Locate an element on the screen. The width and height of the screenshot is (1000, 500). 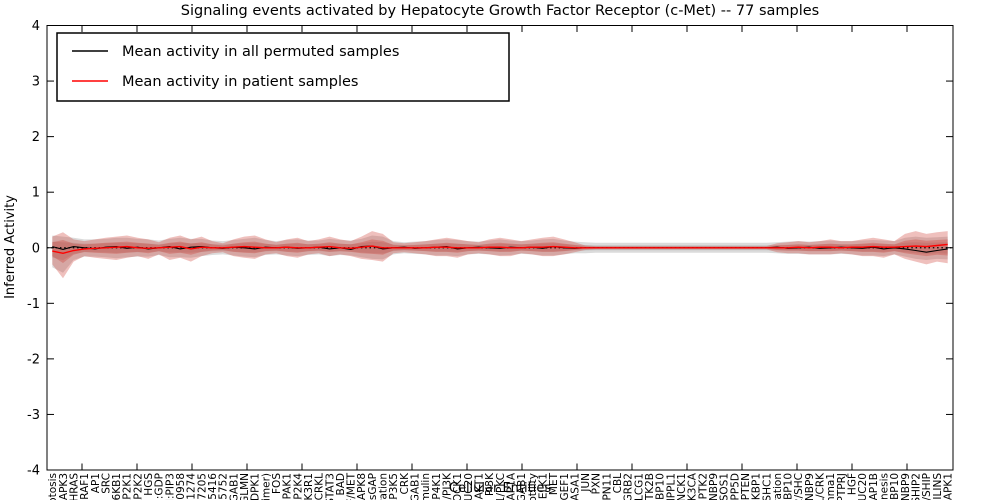
x-tick-label: MAPK1 is located at coordinates (949, 486).